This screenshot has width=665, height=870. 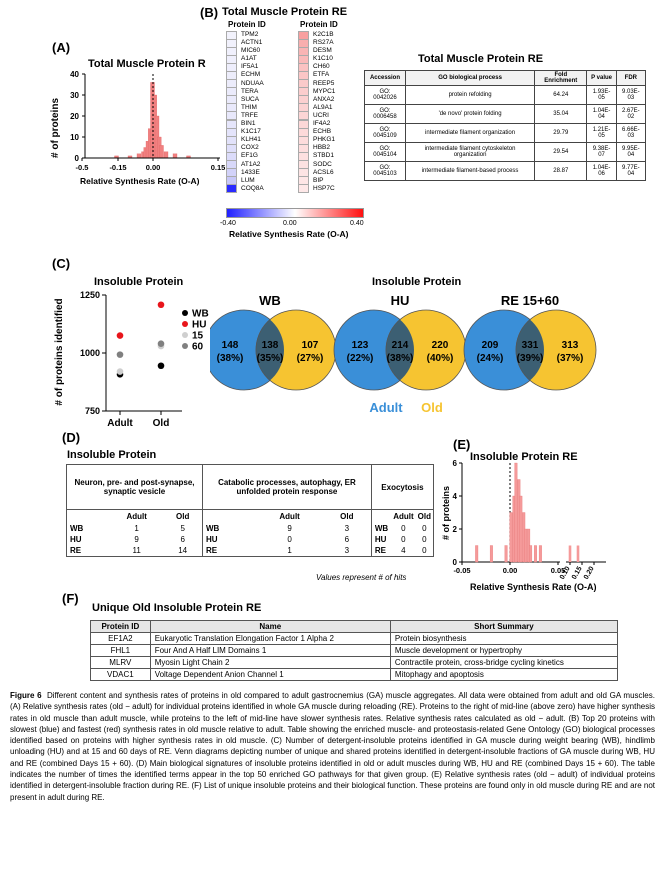 What do you see at coordinates (251, 164) in the screenshot?
I see `heatmap-protein-id: AT1A2` at bounding box center [251, 164].